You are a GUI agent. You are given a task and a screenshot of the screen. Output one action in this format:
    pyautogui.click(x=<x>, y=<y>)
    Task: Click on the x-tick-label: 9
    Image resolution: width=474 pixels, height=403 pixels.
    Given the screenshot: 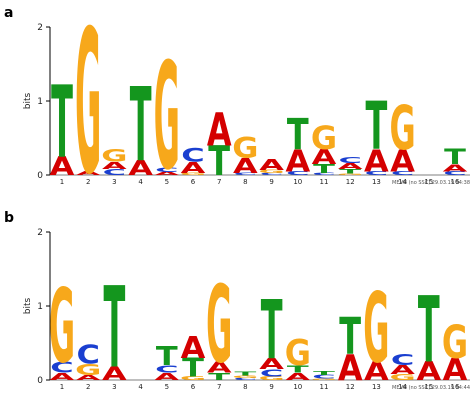 What is the action you would take?
    pyautogui.click(x=271, y=387)
    